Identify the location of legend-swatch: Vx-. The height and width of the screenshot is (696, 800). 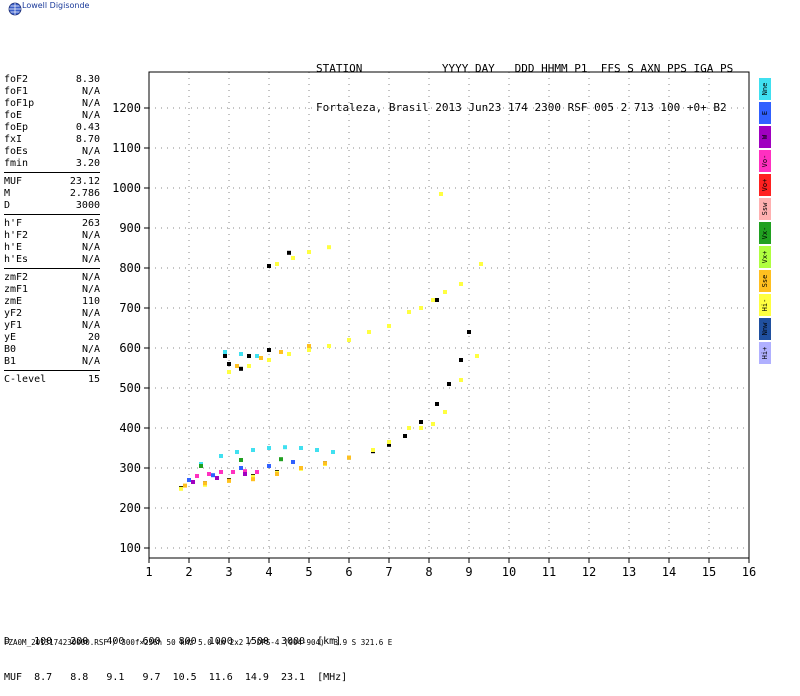
(765, 233).